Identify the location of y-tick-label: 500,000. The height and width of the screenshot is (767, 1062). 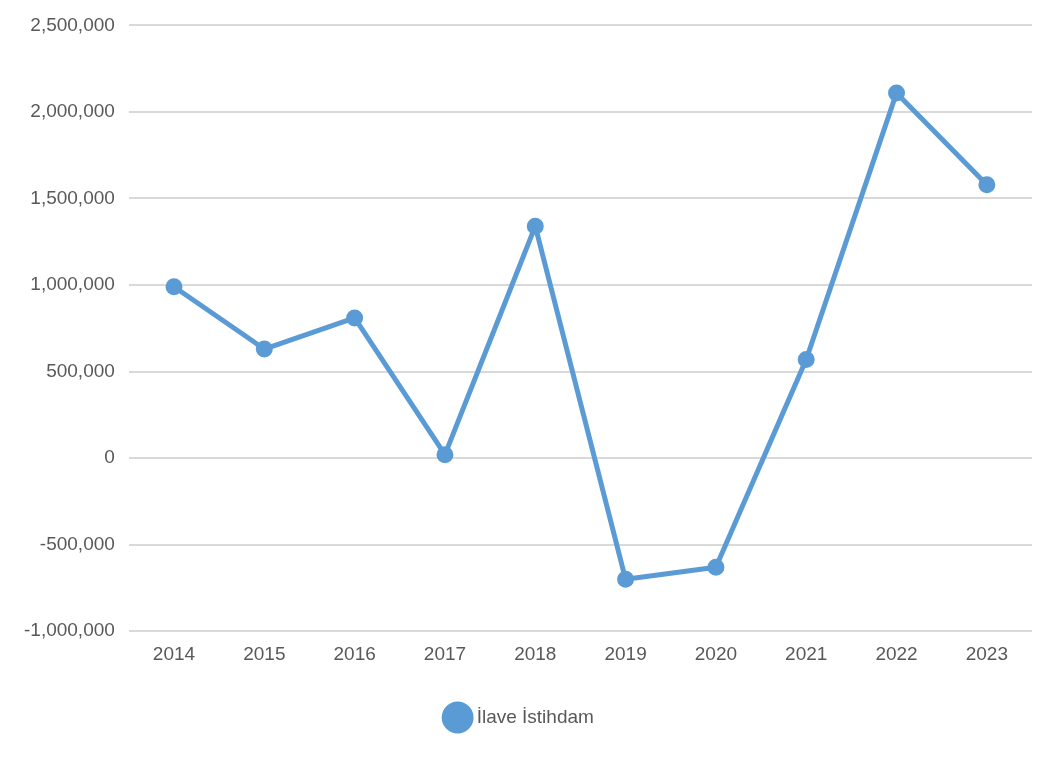
(80, 370).